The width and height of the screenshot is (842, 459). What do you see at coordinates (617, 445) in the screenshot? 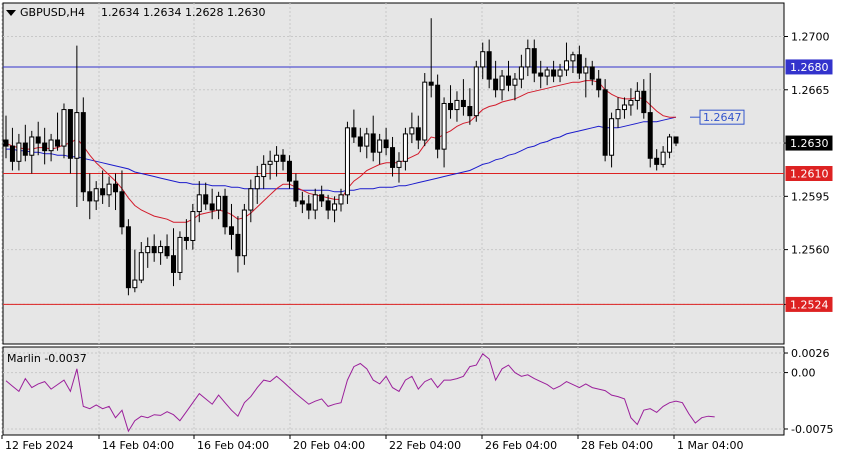
I see `x-tick-label: 28 Feb 04:00` at bounding box center [617, 445].